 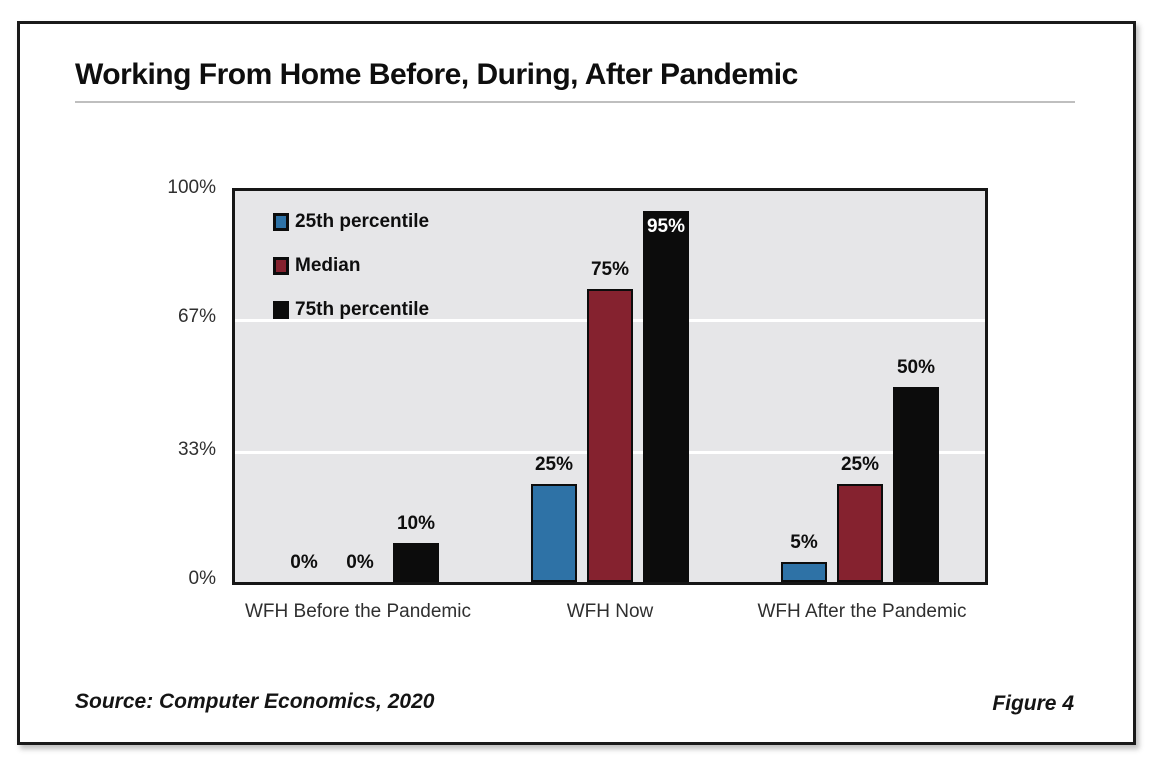 What do you see at coordinates (362, 221) in the screenshot?
I see `legend-label: 25th percentile` at bounding box center [362, 221].